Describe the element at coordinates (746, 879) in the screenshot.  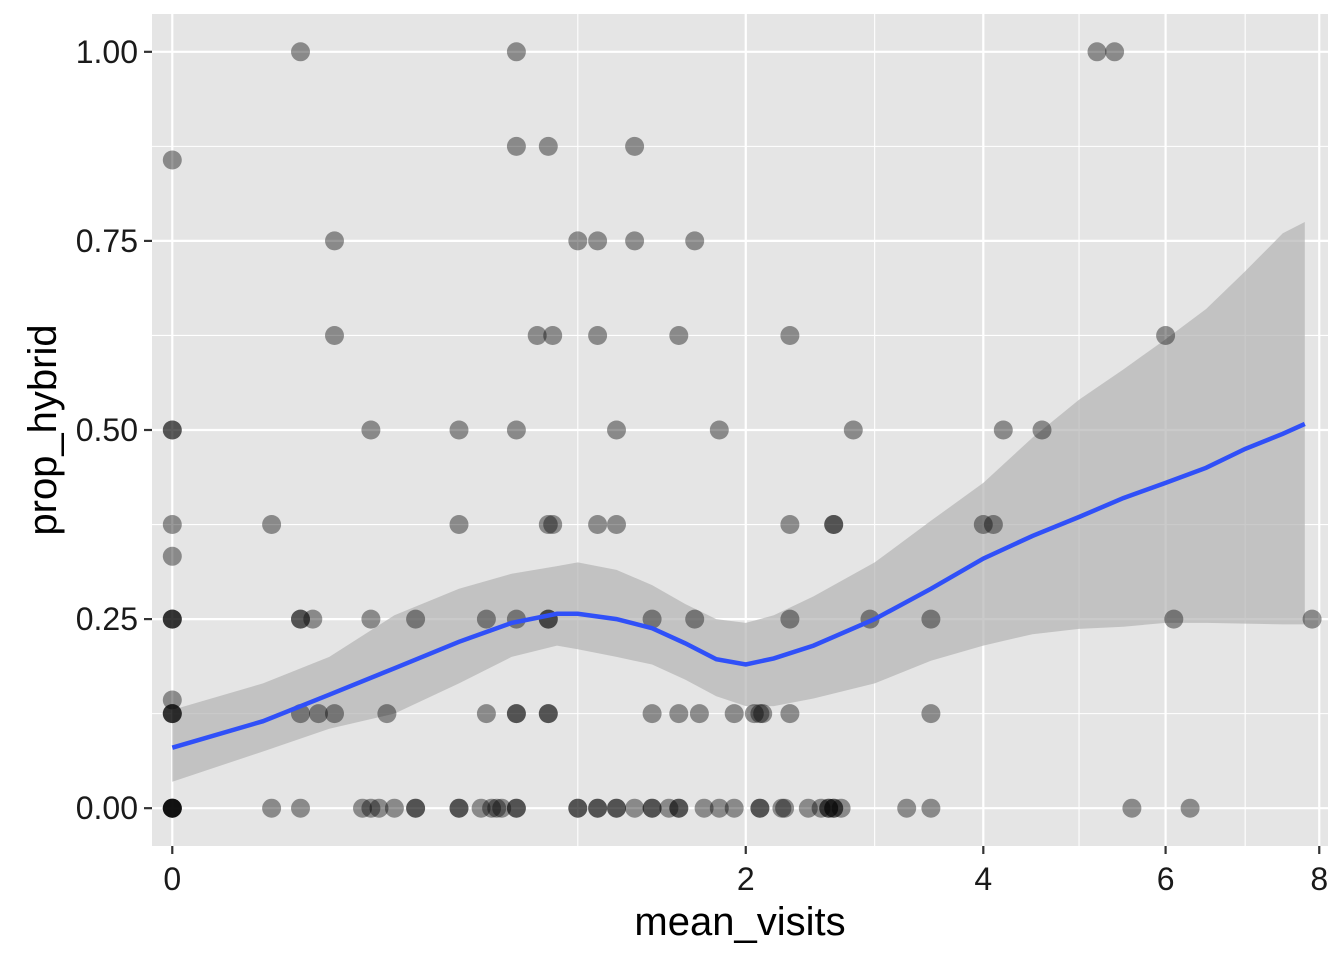
I see `x-tick-label: 2` at that location.